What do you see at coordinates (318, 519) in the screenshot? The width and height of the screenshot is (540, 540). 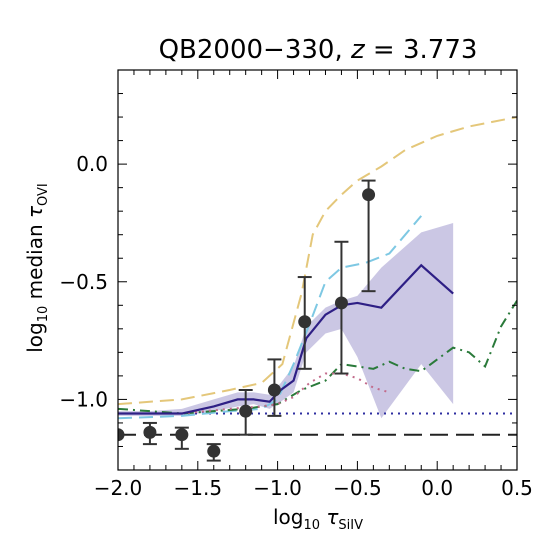 I see `x-axis-label: log10 τSiIV` at bounding box center [318, 519].